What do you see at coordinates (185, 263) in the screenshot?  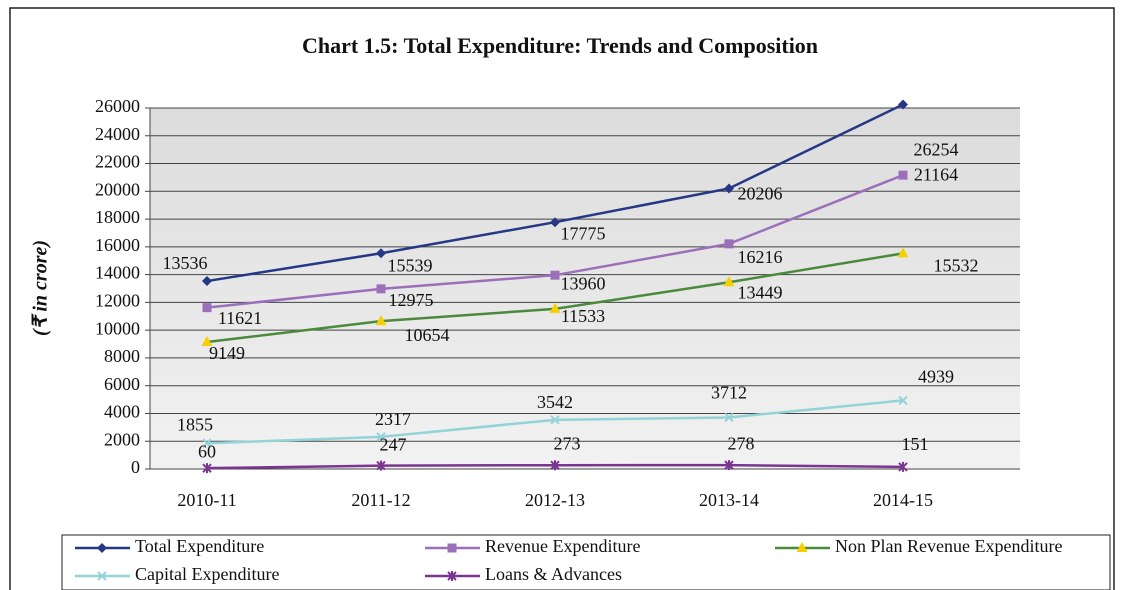 I see `data-label: 13536` at bounding box center [185, 263].